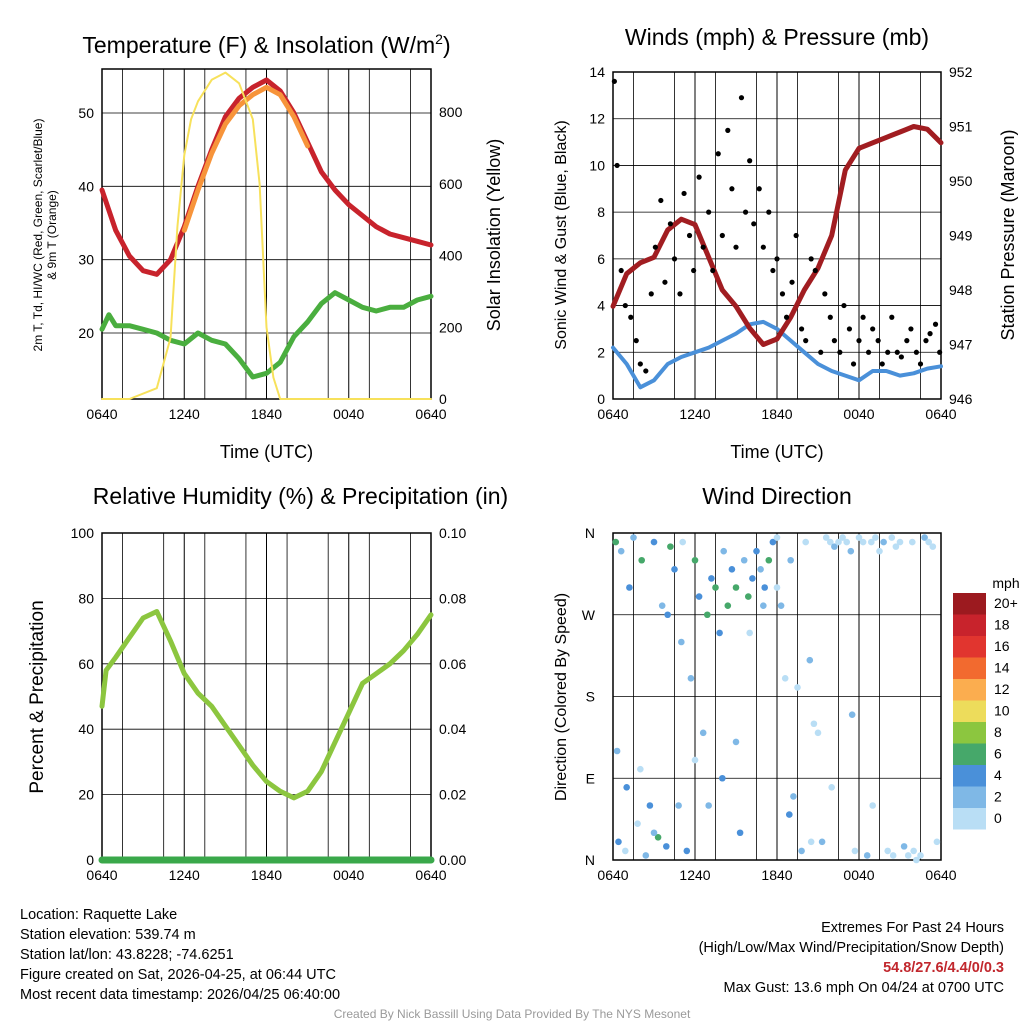  I want to click on y-tick-label-right: 0.02, so click(452, 795).